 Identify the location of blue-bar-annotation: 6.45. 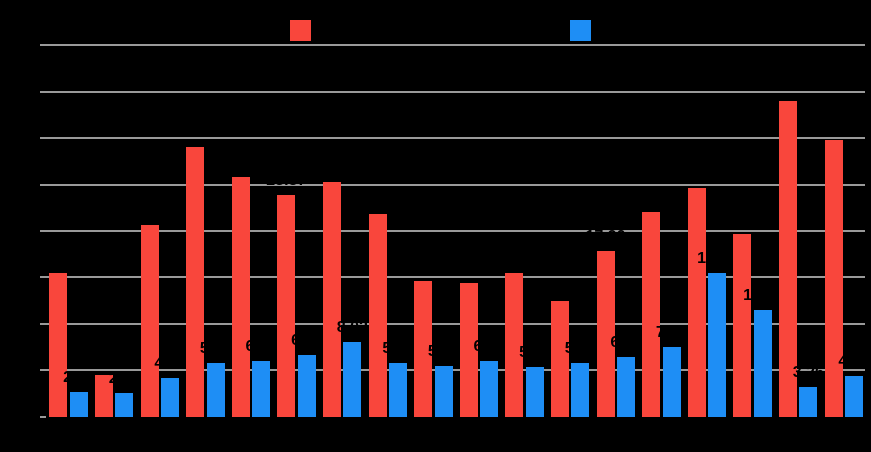
(626, 342).